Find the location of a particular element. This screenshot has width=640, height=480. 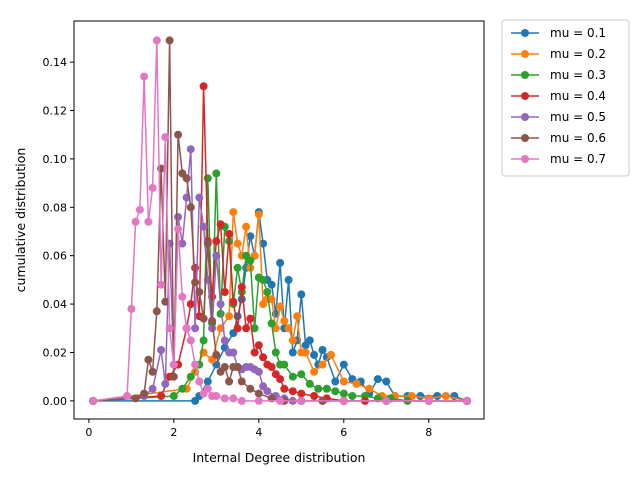

legend-entry: mu = 0.7 is located at coordinates (558, 159).